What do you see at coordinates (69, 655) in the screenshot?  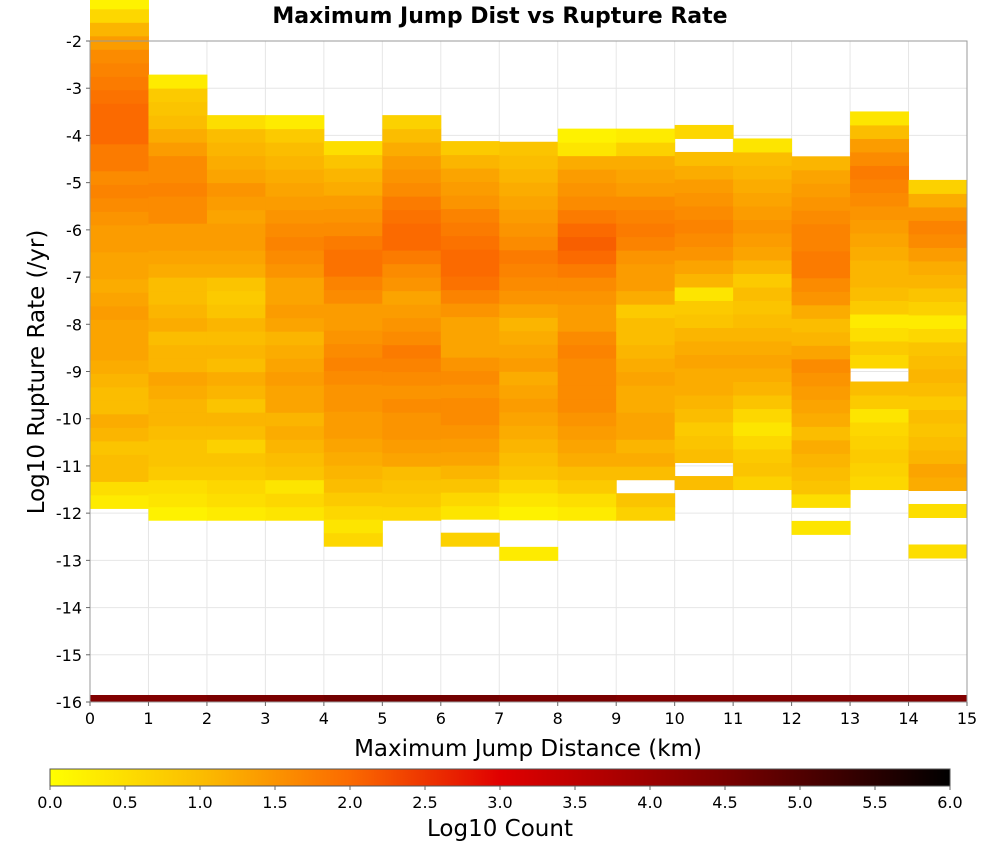 I see `y-tick-label: -15` at bounding box center [69, 655].